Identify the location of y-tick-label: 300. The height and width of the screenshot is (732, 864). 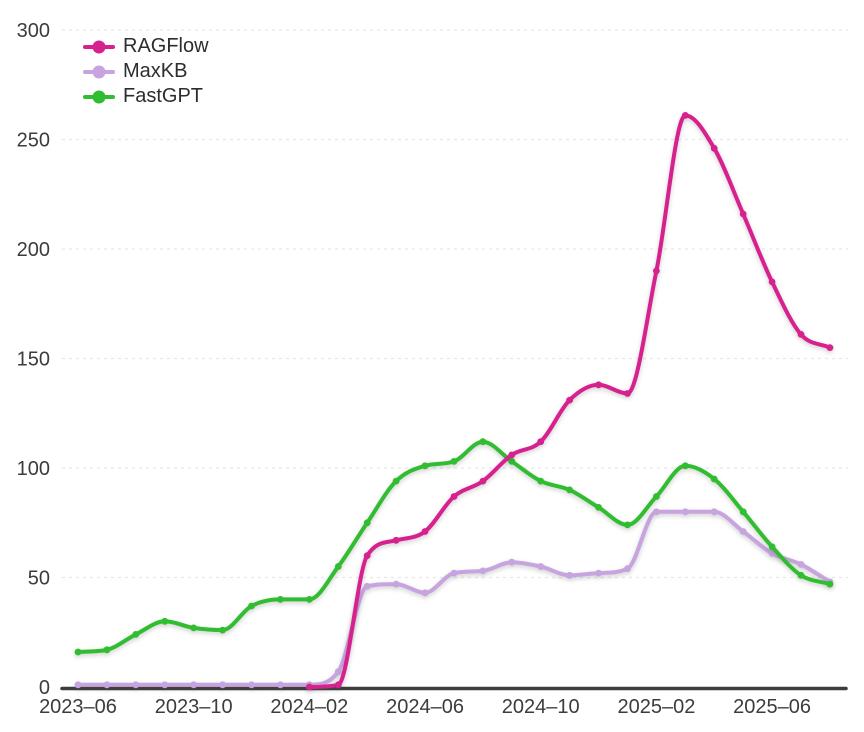
(33, 31).